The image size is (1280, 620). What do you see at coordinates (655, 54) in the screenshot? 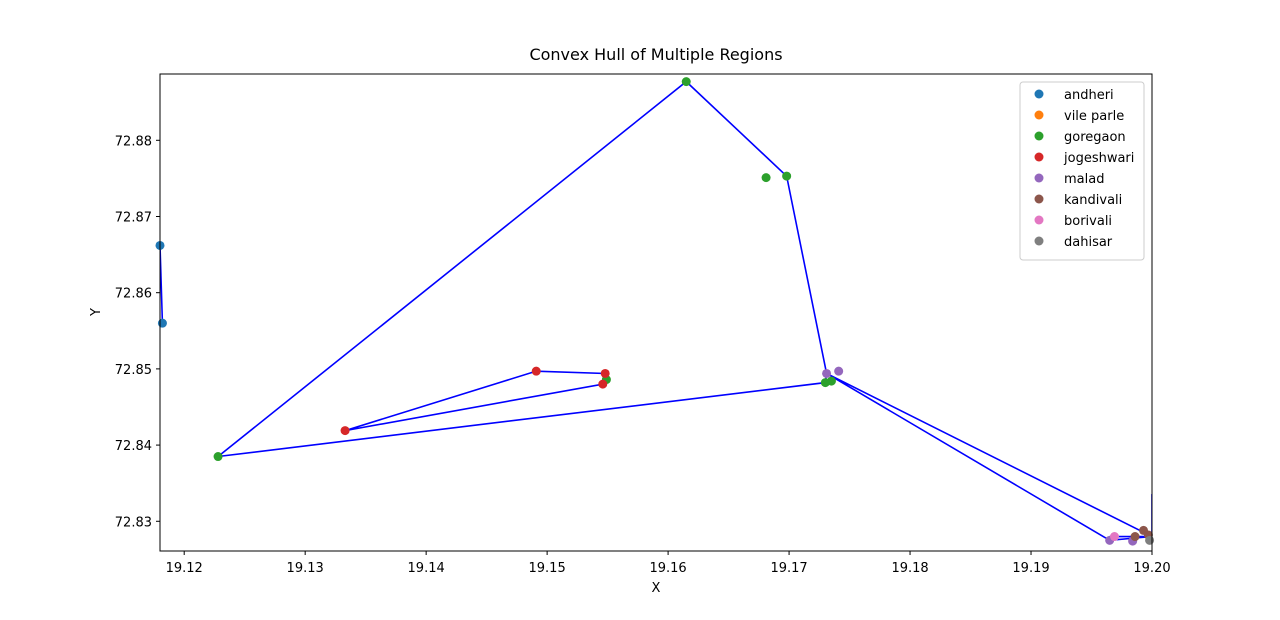
I see `chart-title: Convex Hull of Multiple Regions` at bounding box center [655, 54].